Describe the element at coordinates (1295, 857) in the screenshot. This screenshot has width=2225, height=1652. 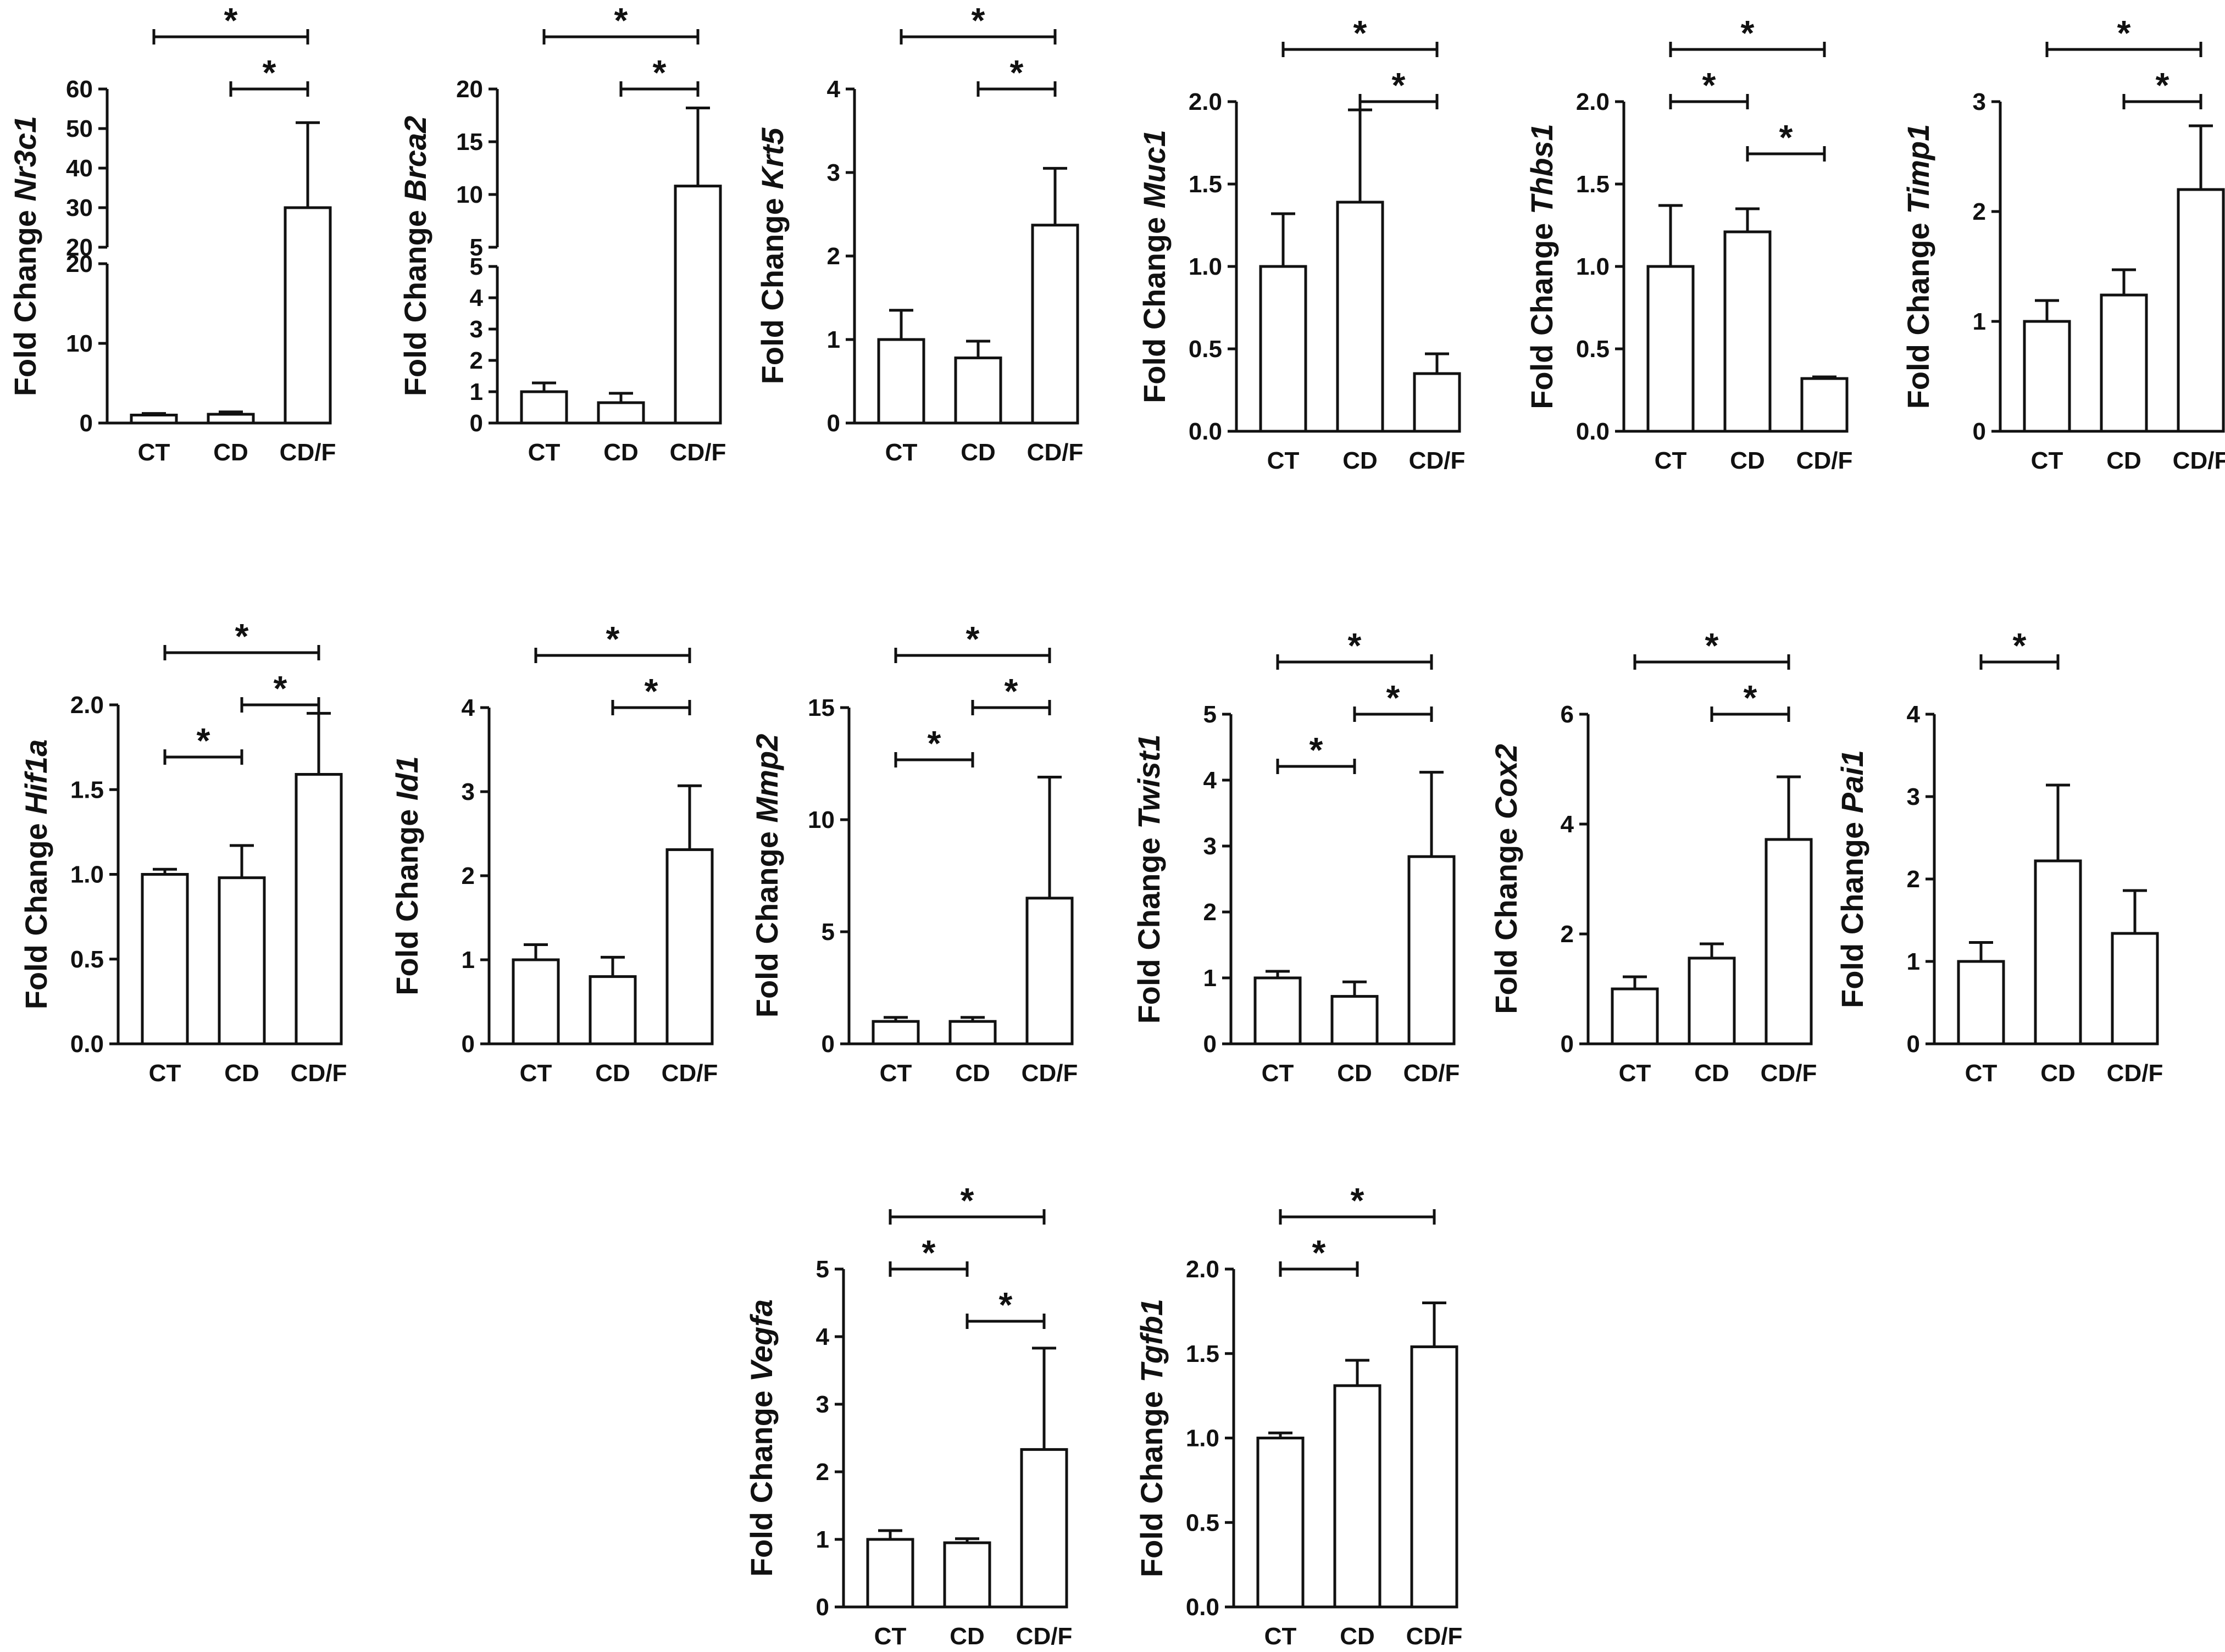
I see `panel-twist1: 0 1 2 3 4 5 Fold Change Twist1 CT CD CD/F * * *` at that location.